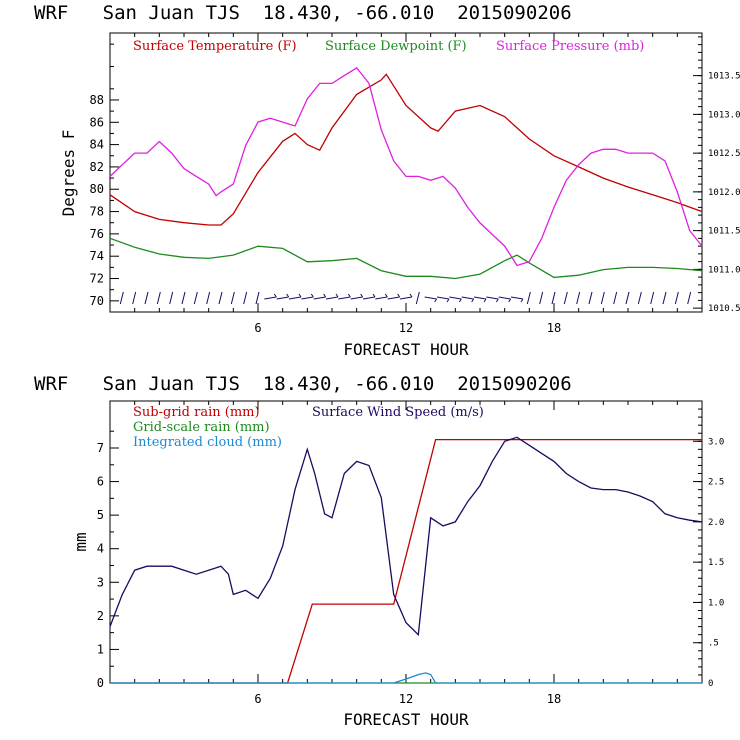 Image resolution: width=740 pixels, height=740 pixels. Describe the element at coordinates (97, 100) in the screenshot. I see `y-tick-label: 88` at that location.